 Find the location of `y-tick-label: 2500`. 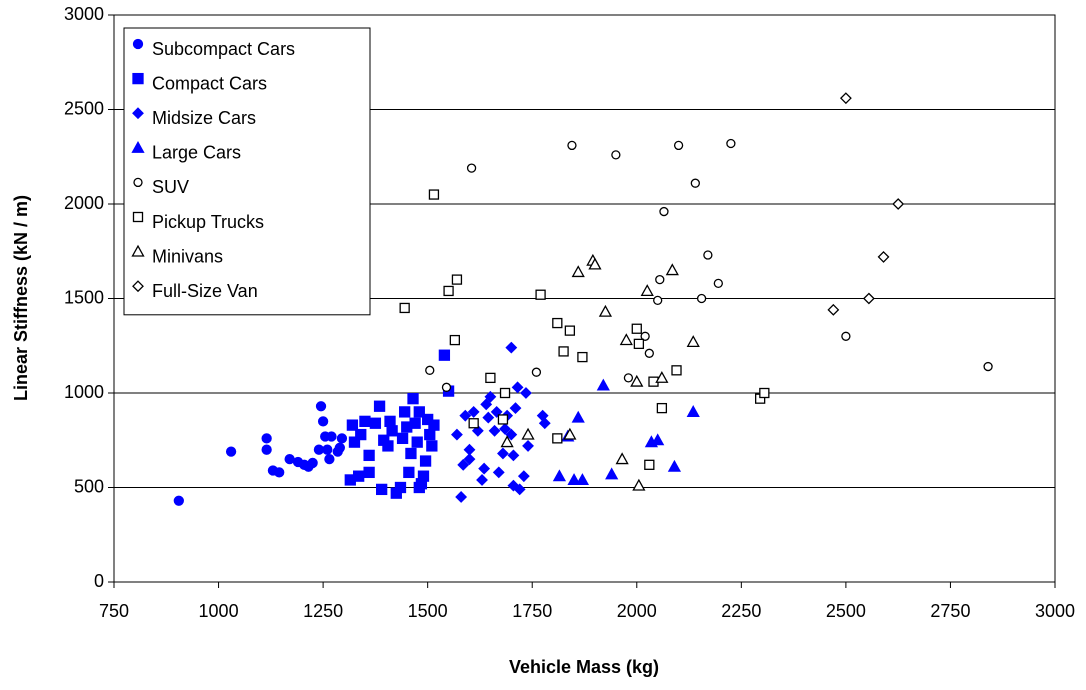

y-tick-label: 2500 is located at coordinates (84, 108).